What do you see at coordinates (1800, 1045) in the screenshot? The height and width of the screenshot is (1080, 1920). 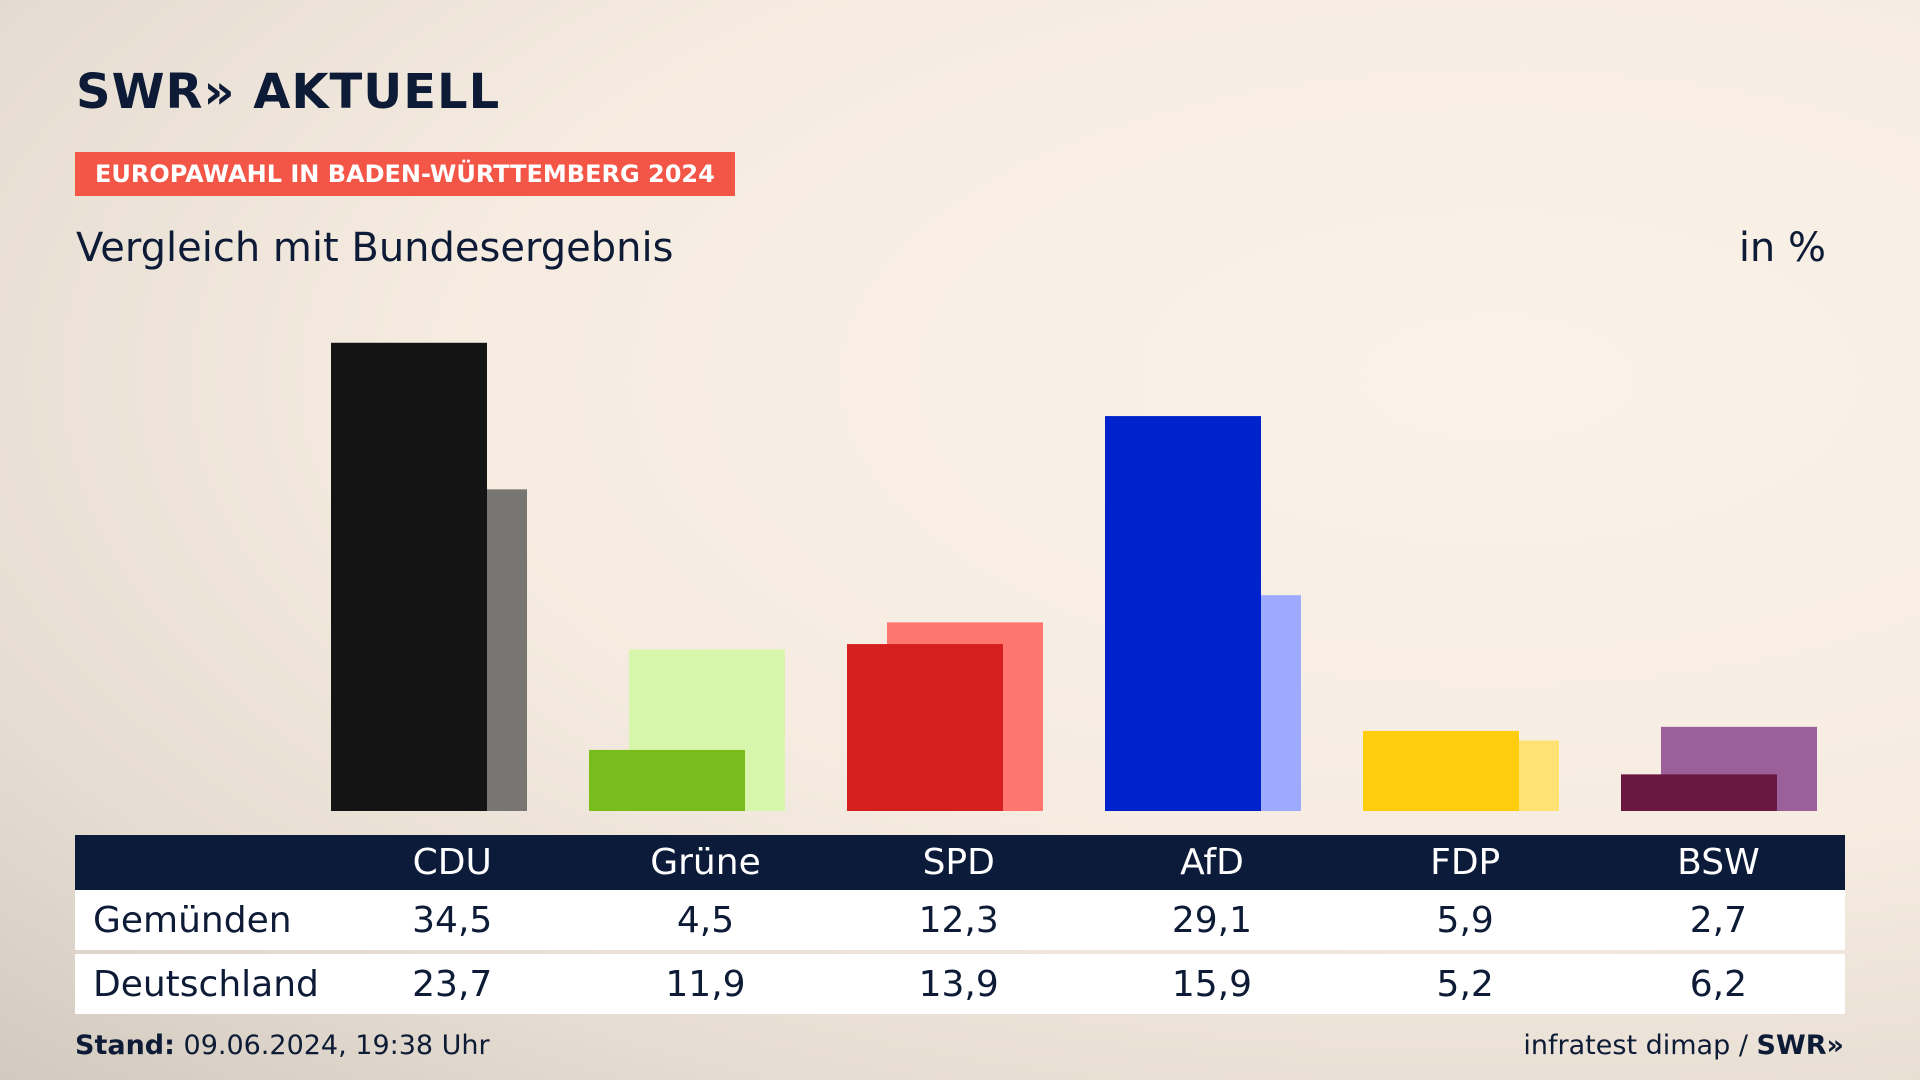 I see `swr-brand-icon: SWR»` at bounding box center [1800, 1045].